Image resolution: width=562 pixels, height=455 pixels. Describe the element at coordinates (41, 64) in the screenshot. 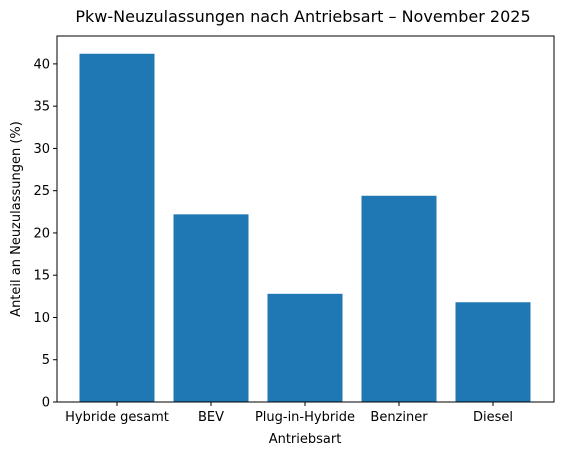

I see `y-tick-label: 40` at that location.